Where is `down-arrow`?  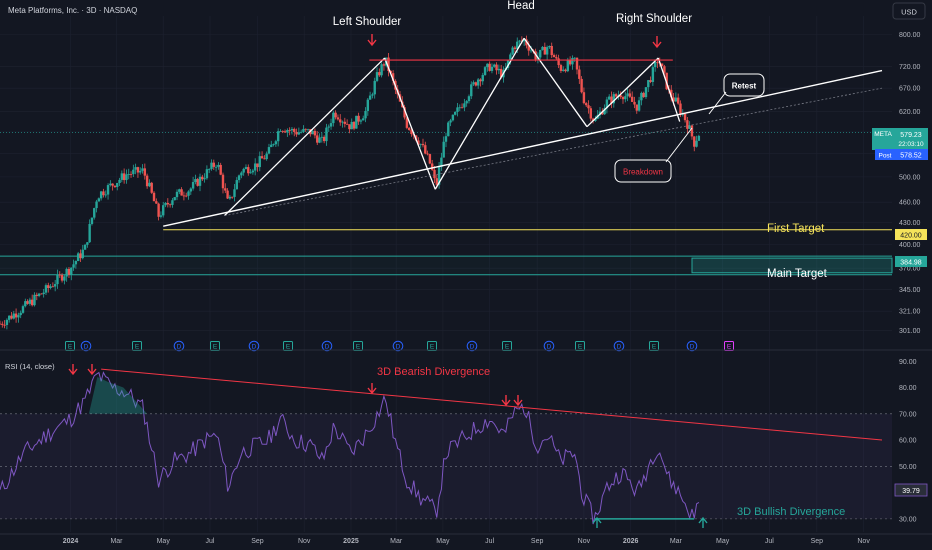
down-arrow is located at coordinates (657, 42).